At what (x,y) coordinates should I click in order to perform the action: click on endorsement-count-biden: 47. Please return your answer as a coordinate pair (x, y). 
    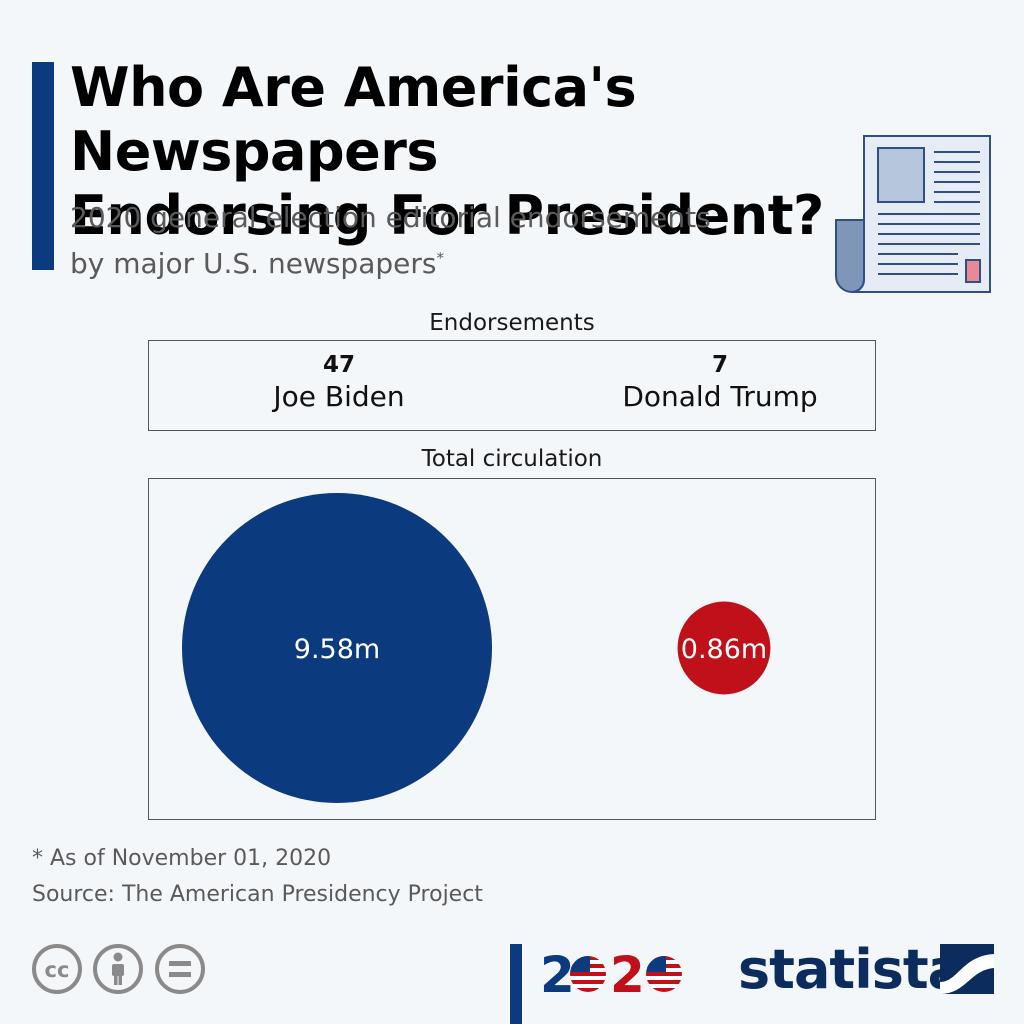
    Looking at the image, I should click on (338, 365).